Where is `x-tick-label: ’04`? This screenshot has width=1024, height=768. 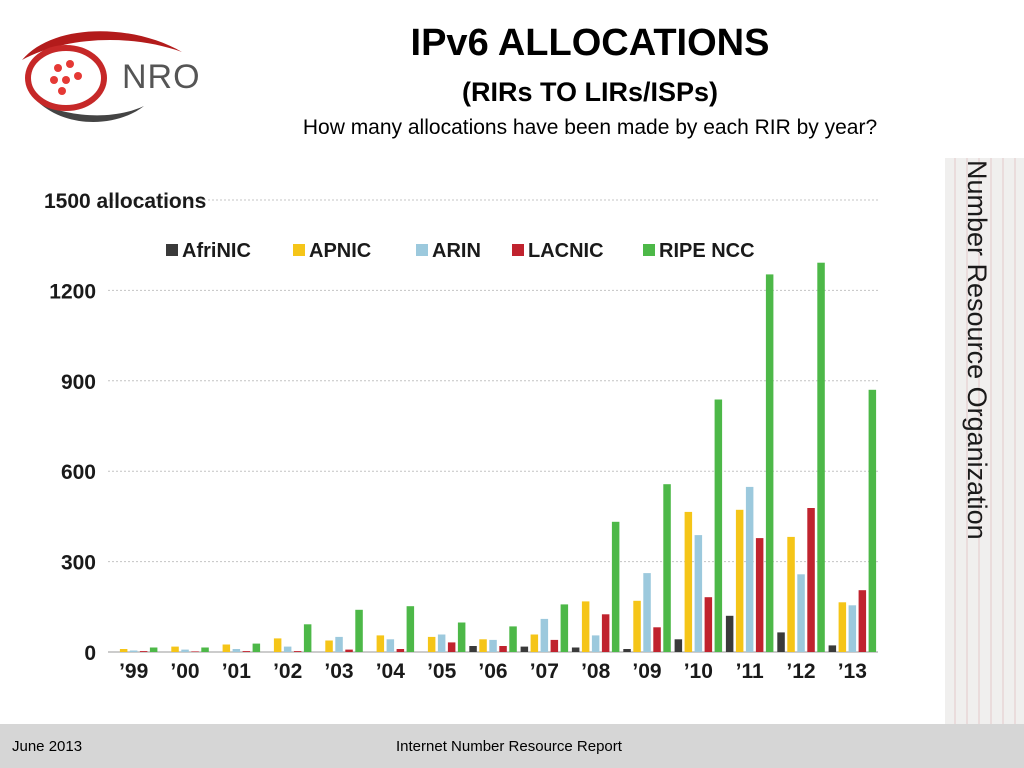 x-tick-label: ’04 is located at coordinates (391, 671).